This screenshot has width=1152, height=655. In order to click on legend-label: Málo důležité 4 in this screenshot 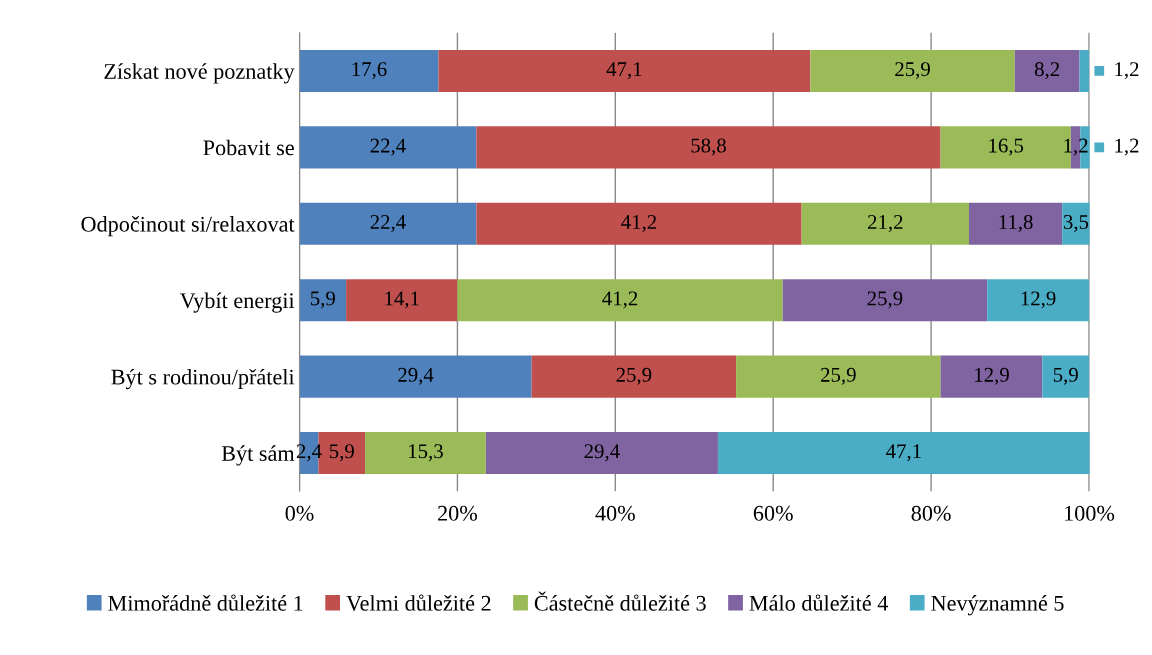, I will do `click(818, 602)`.